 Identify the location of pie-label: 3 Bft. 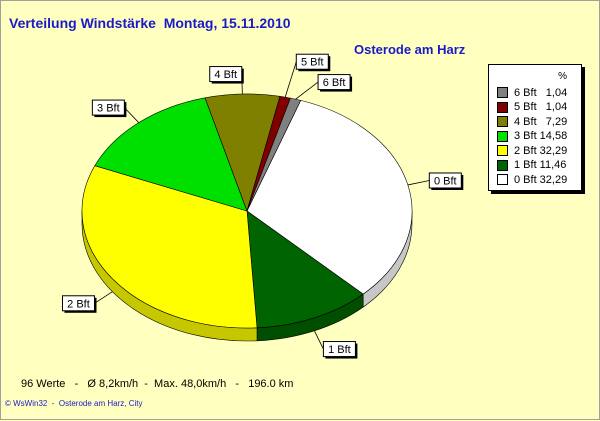
(108, 109).